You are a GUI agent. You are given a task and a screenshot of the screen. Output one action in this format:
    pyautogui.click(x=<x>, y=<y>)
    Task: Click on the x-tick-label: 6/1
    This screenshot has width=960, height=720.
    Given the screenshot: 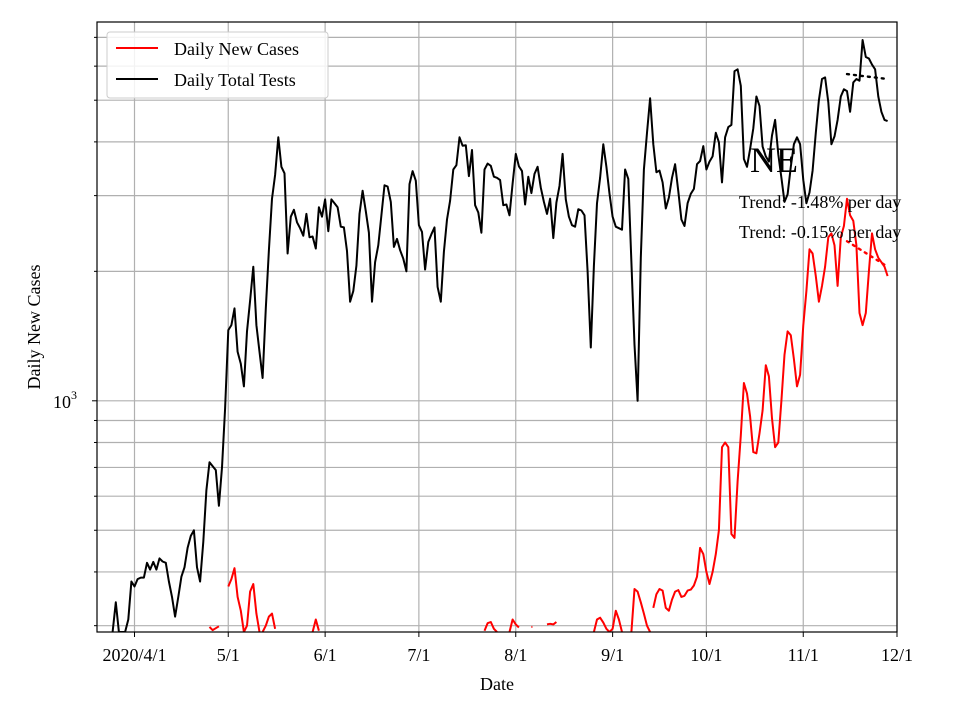 What is the action you would take?
    pyautogui.click(x=325, y=655)
    